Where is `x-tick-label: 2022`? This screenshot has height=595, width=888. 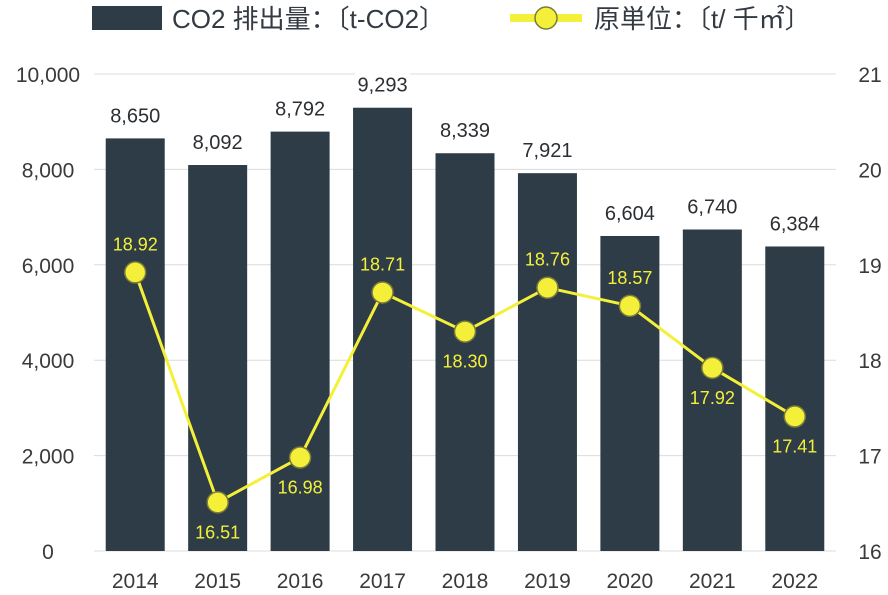
x-tick-label: 2022 is located at coordinates (794, 581).